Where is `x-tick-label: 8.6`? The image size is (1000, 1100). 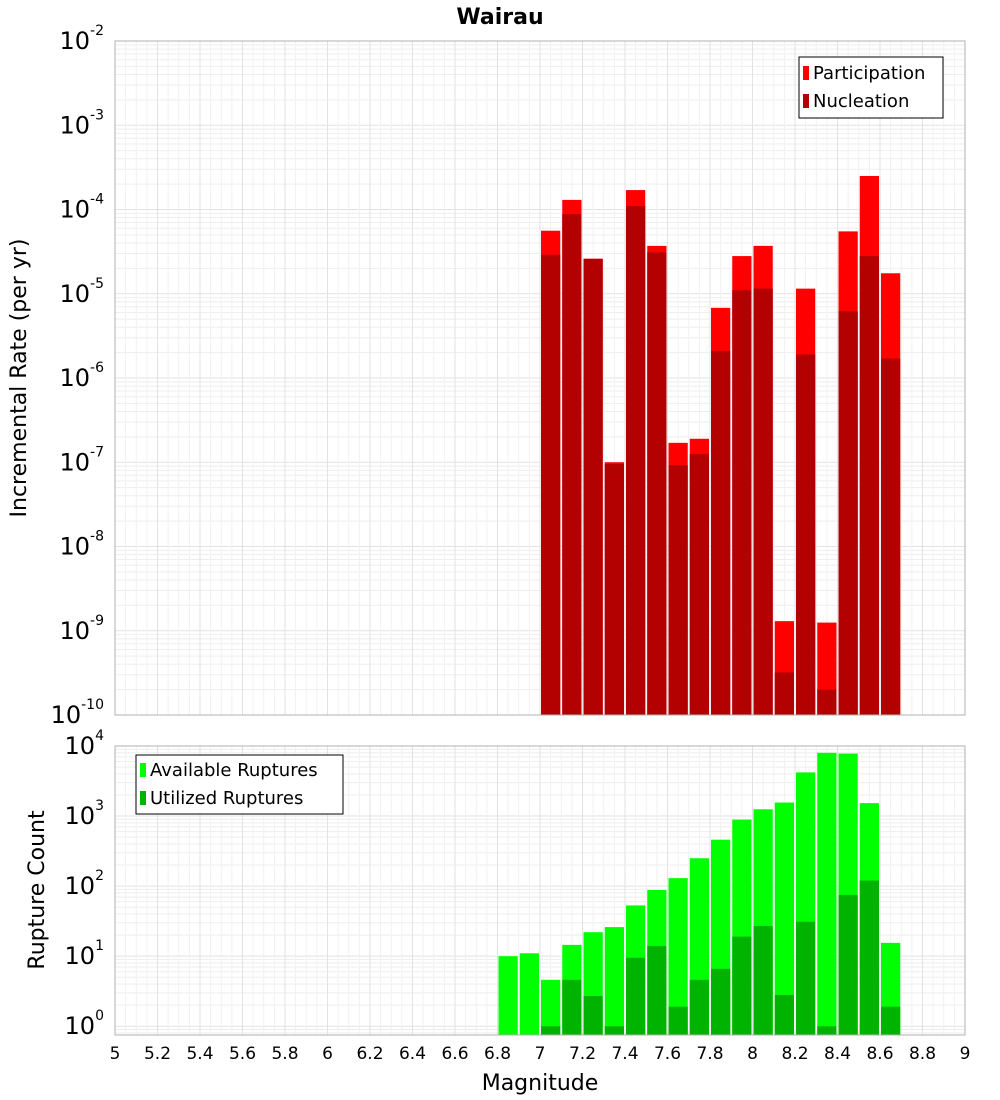 x-tick-label: 8.6 is located at coordinates (879, 1054).